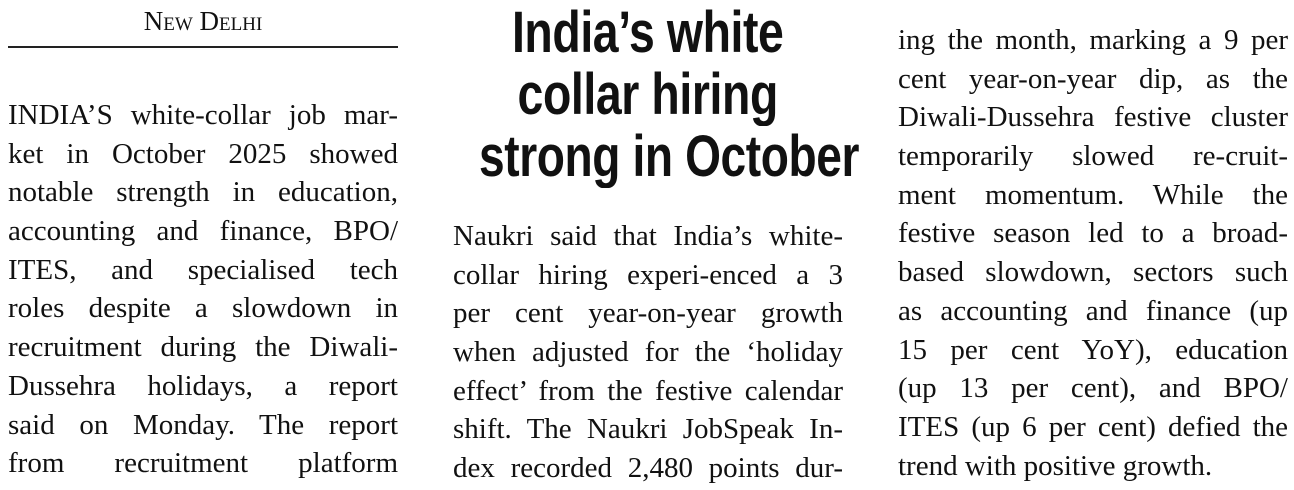 The image size is (1294, 490). Describe the element at coordinates (203, 231) in the screenshot. I see `text-line: accounting and finance, BPO/` at that location.